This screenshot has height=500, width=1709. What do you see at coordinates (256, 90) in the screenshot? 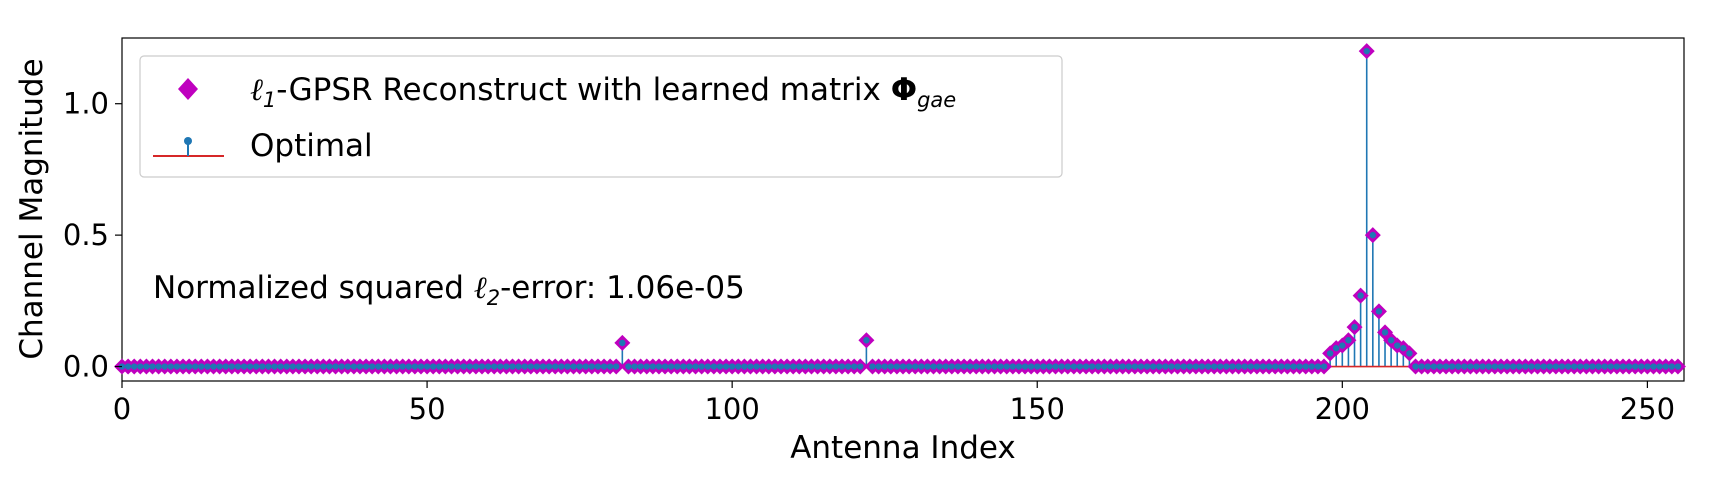
I see `legend-ell: ℓ` at bounding box center [256, 90].